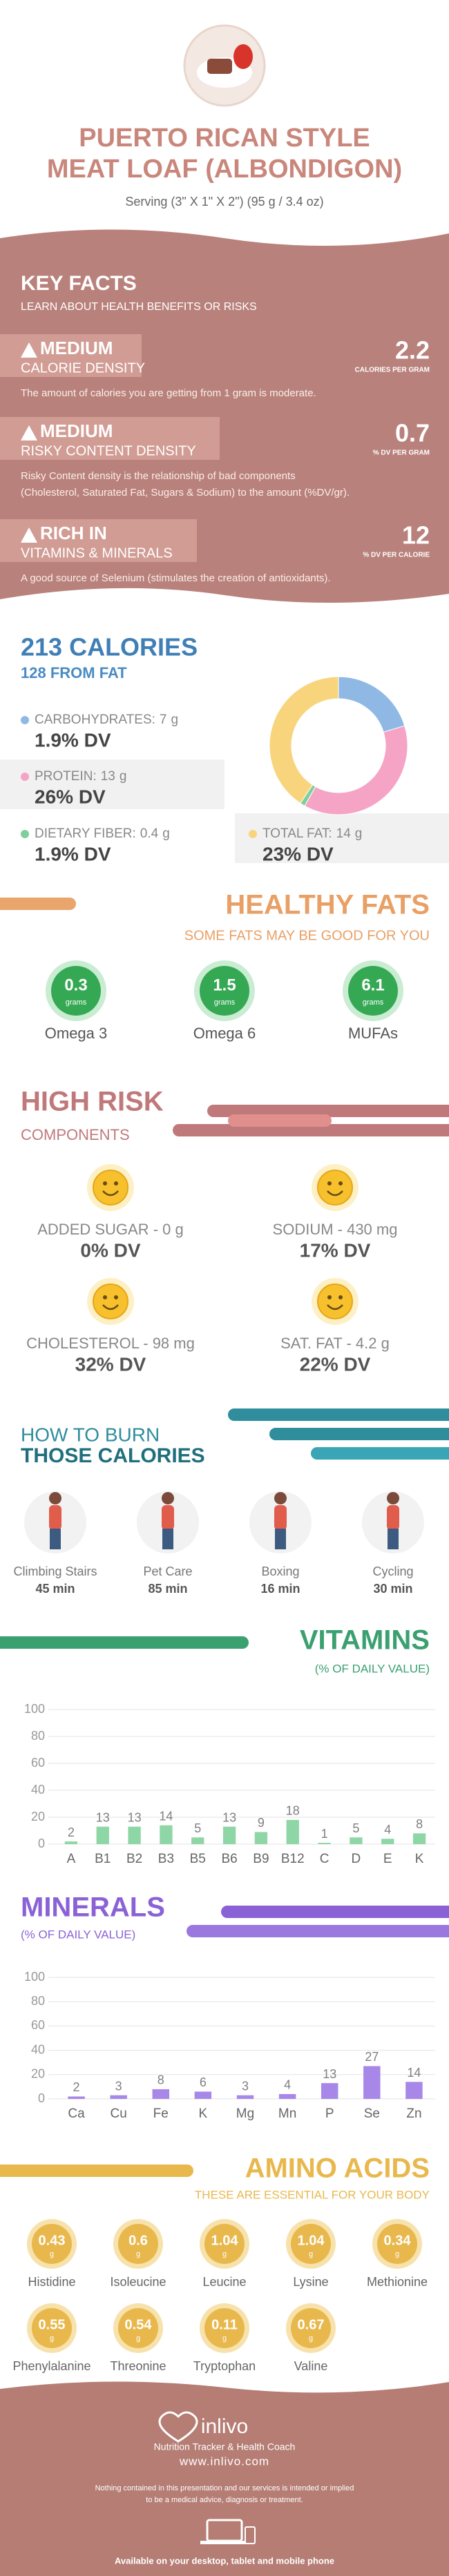 The height and width of the screenshot is (2576, 449). Describe the element at coordinates (66, 777) in the screenshot. I see `nutrient-name: PROTEIN:` at that location.